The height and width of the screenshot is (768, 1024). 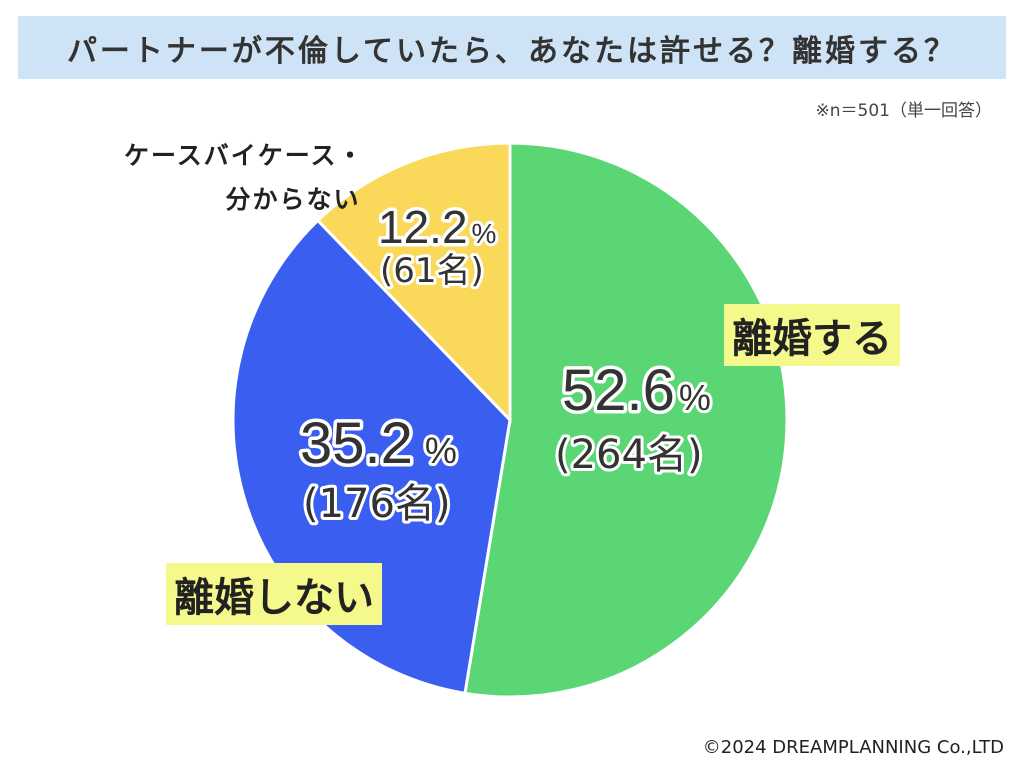 I want to click on value-case-sign: %, so click(x=484, y=233).